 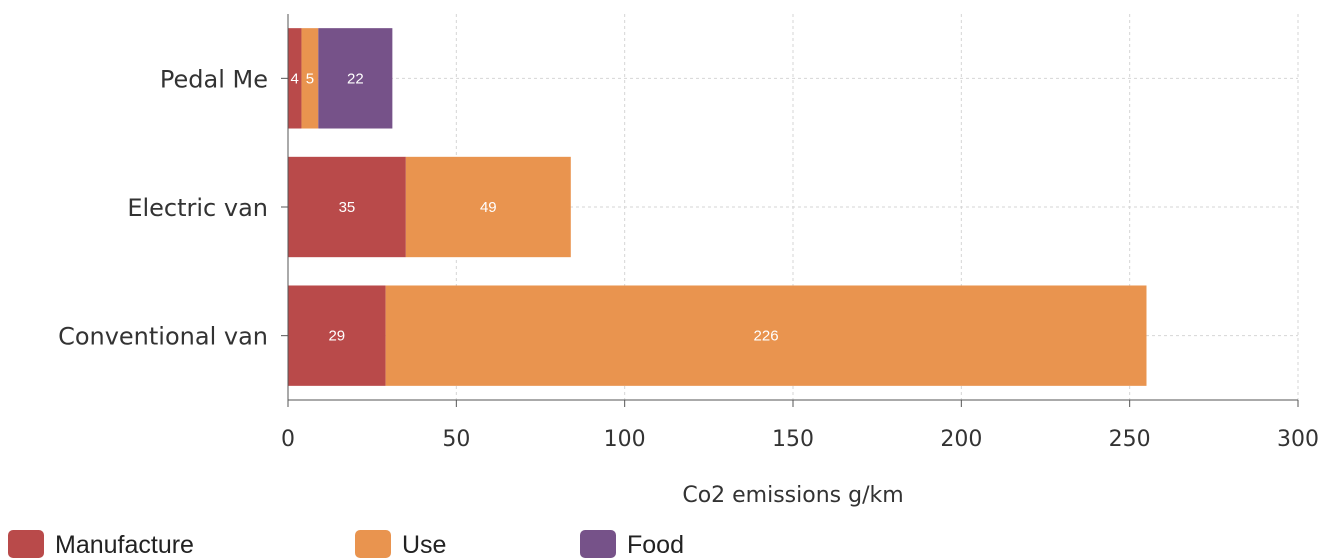 I want to click on legend-swatch-food, so click(x=598, y=544).